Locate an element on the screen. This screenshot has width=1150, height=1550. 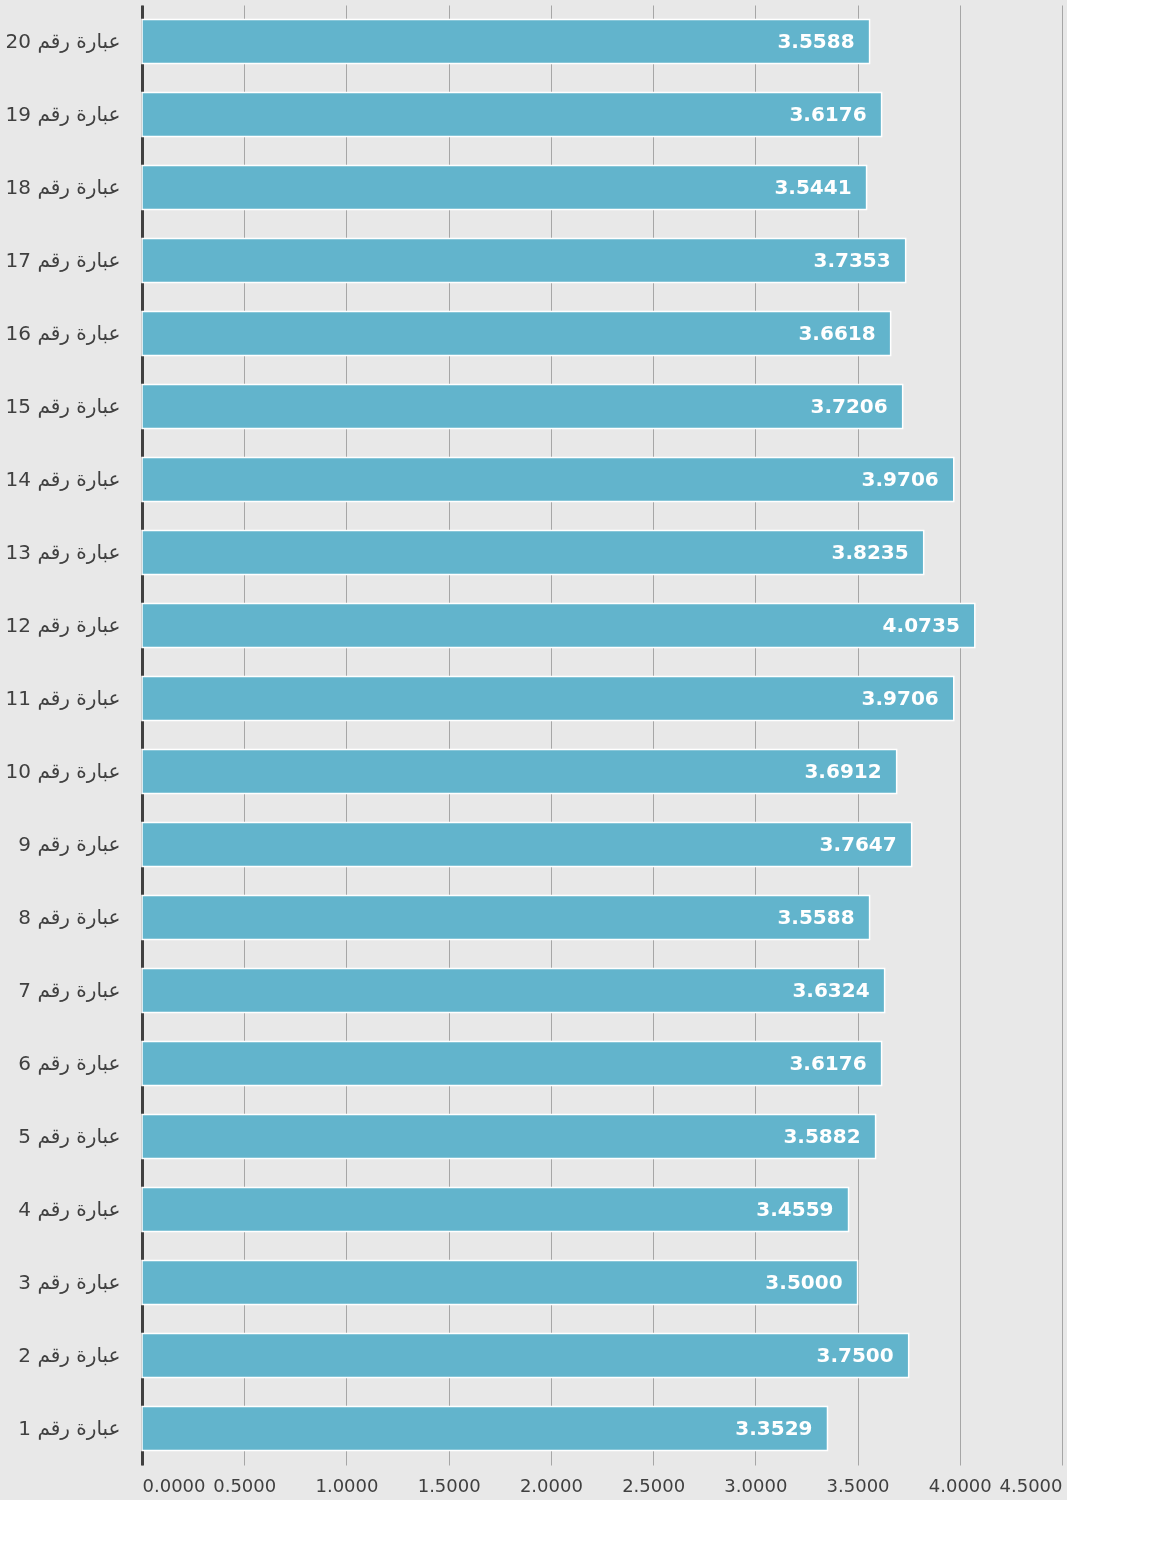
data-label: 3.5441 is located at coordinates (813, 186).